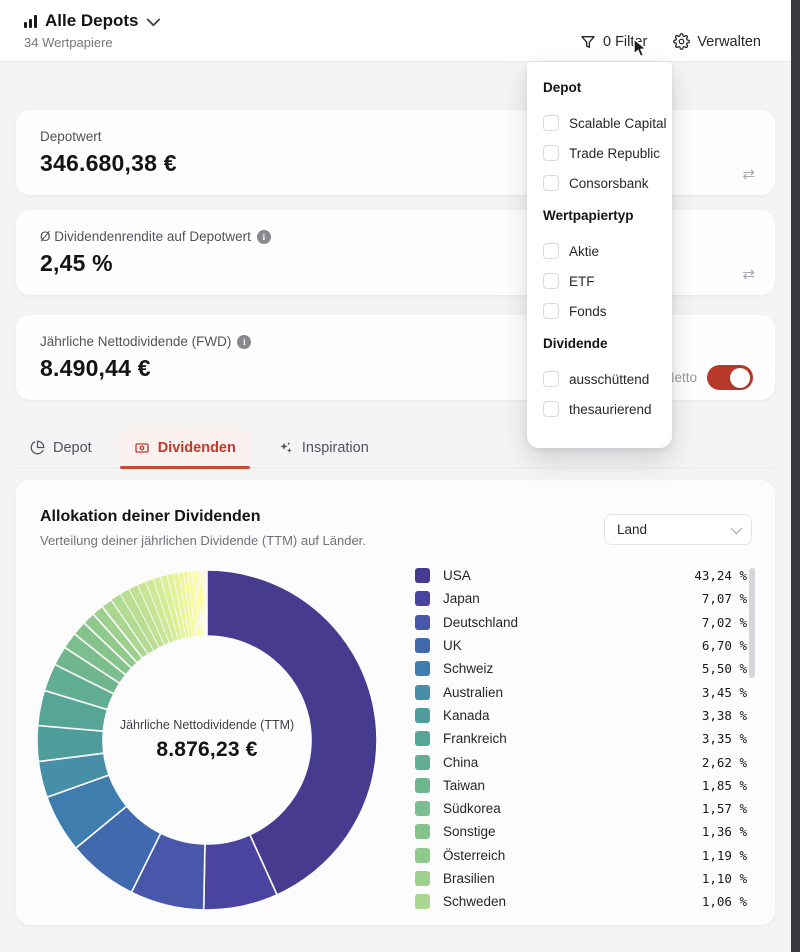  What do you see at coordinates (581, 831) in the screenshot?
I see `legend-row: Sonstige 1,36 %` at bounding box center [581, 831].